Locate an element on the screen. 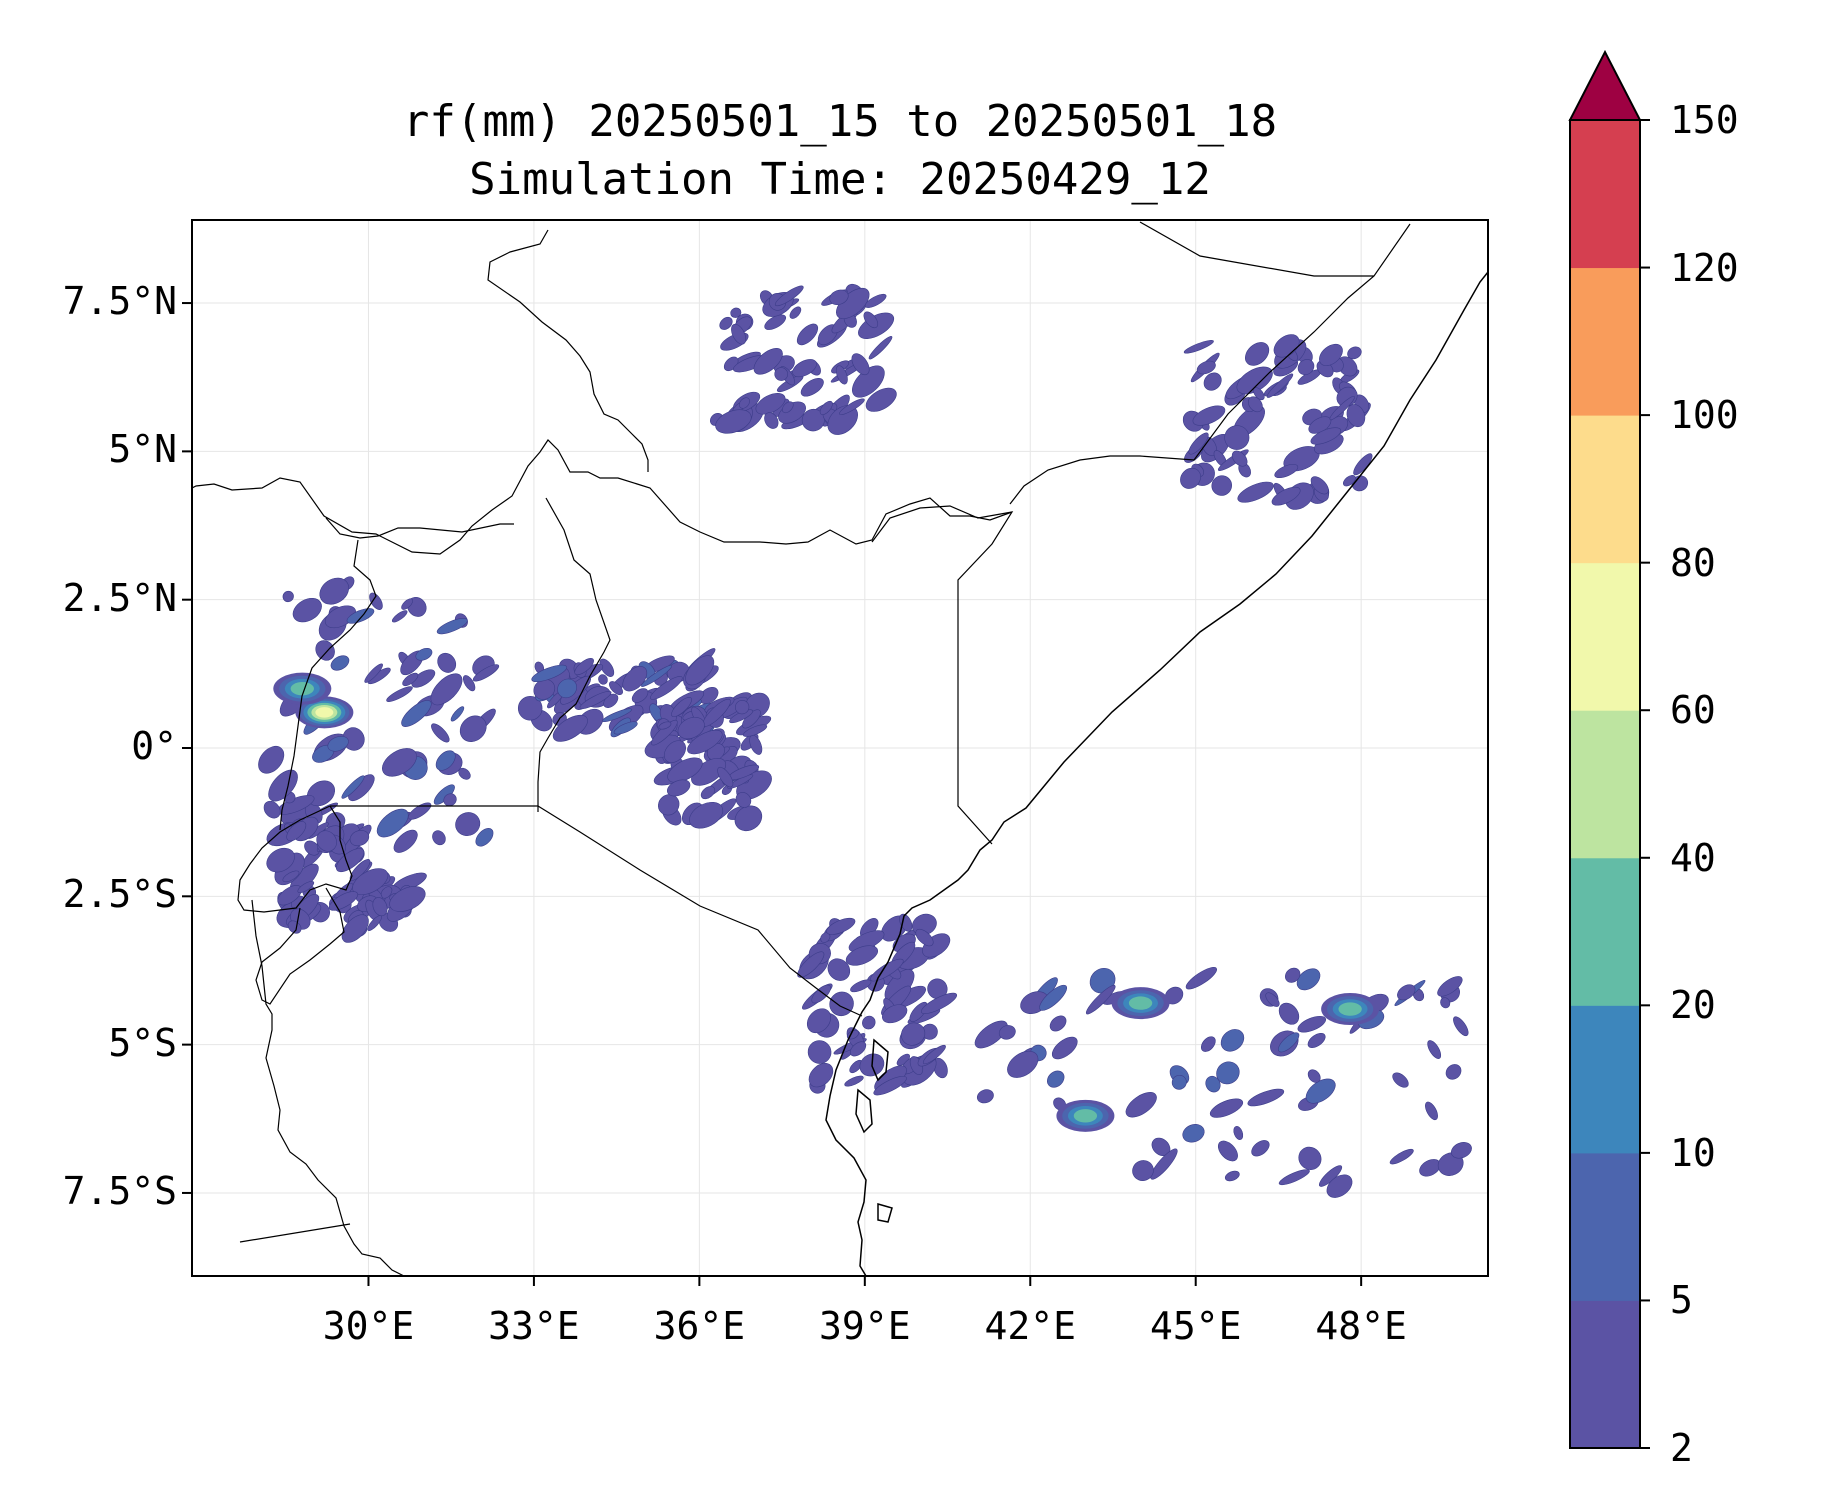 The width and height of the screenshot is (1833, 1500). south-sudan-ethiopia-border is located at coordinates (568, 350).